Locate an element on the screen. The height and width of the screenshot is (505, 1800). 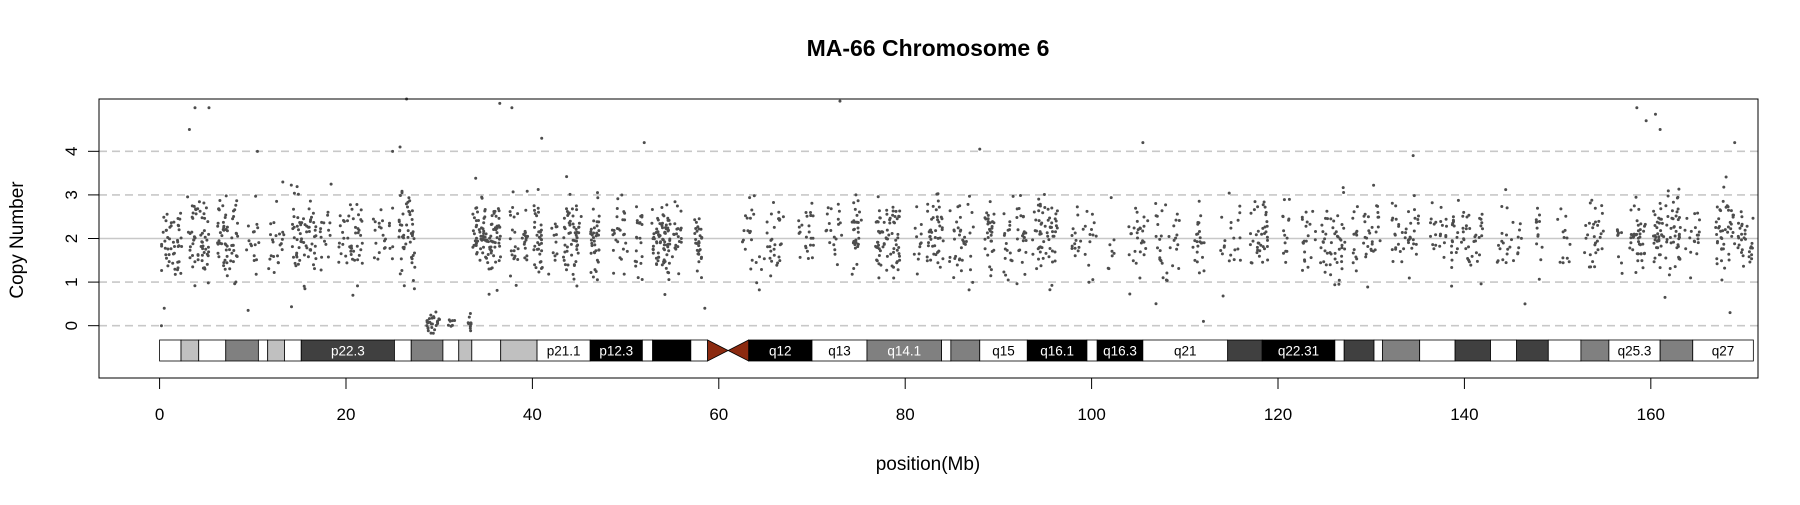
chart-title: MA-66 Chromosome 6 is located at coordinates (928, 48).